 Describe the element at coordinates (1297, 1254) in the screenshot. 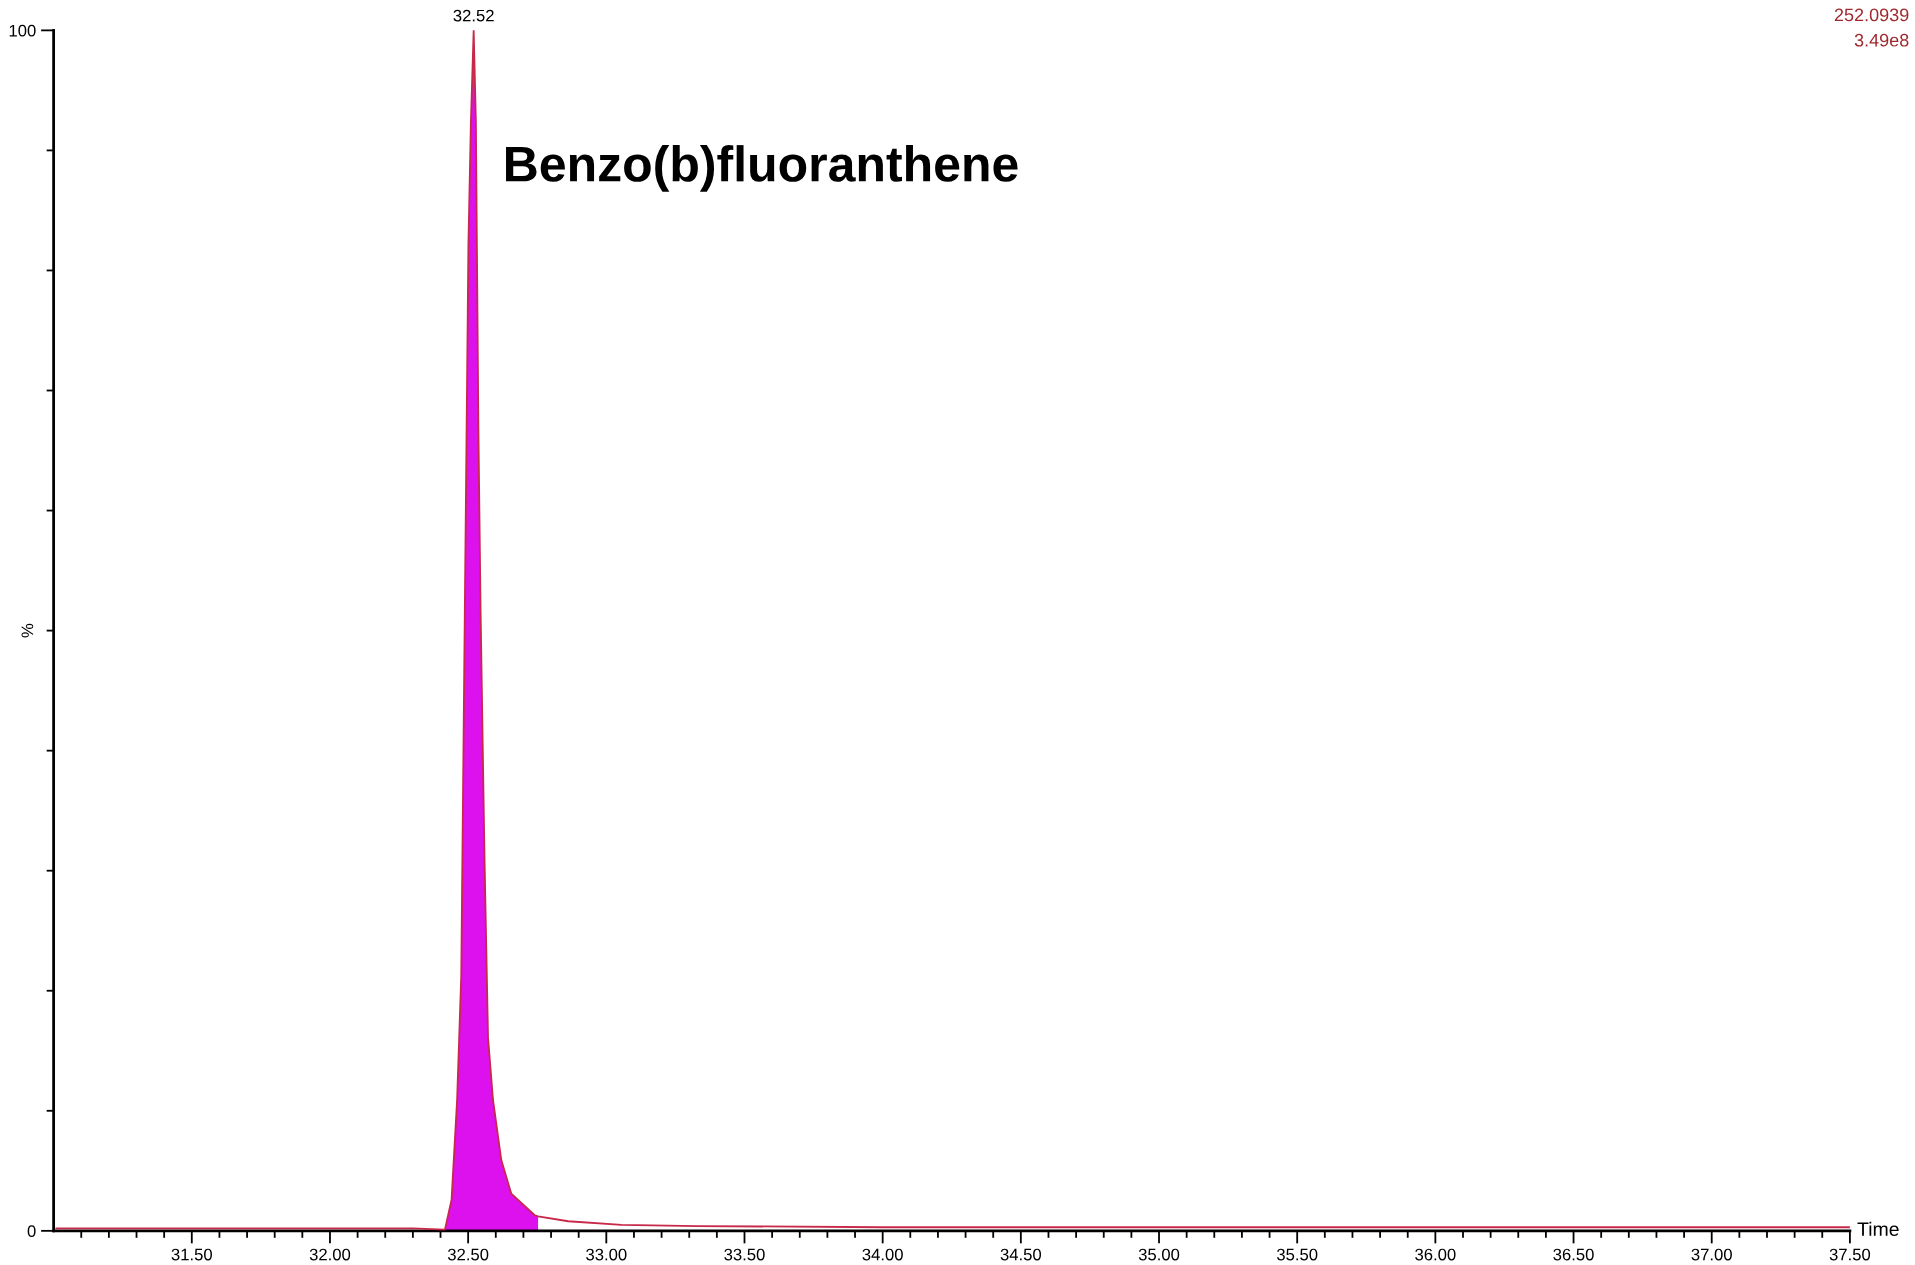

I see `x-tick-label: 35.50` at that location.